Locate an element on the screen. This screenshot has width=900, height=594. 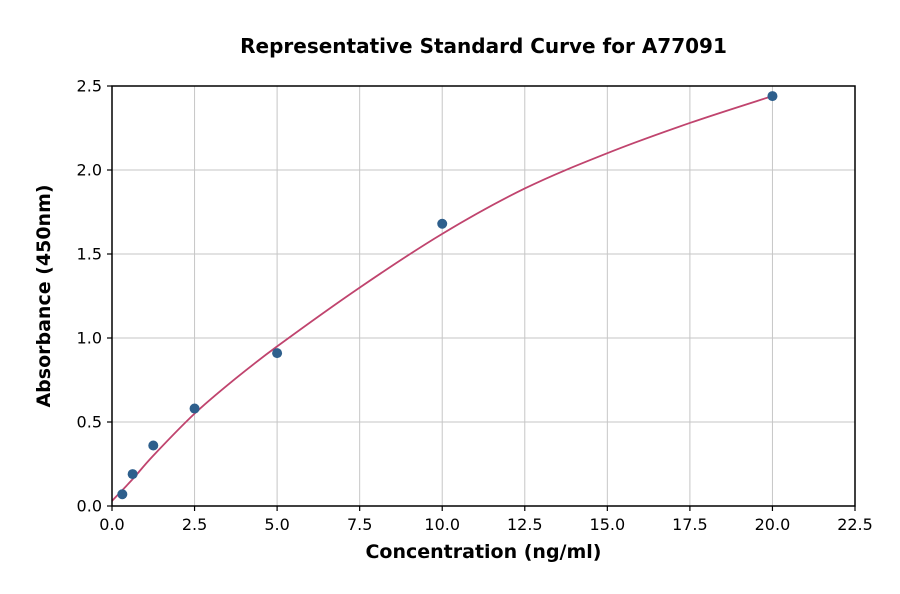
x-tick-label: 12.5 is located at coordinates (525, 524).